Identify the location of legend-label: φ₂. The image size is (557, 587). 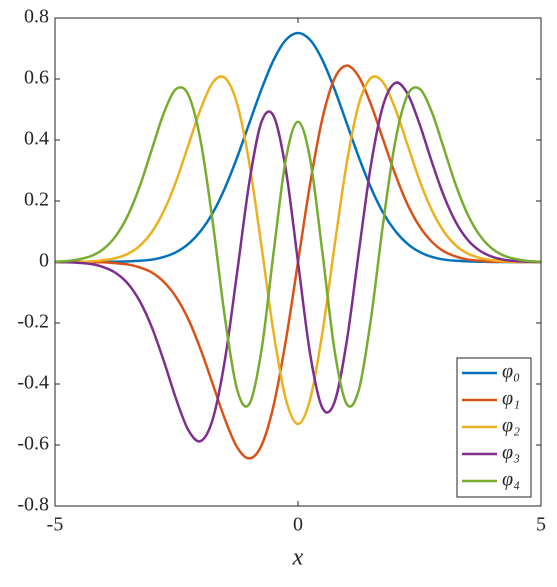
(511, 426).